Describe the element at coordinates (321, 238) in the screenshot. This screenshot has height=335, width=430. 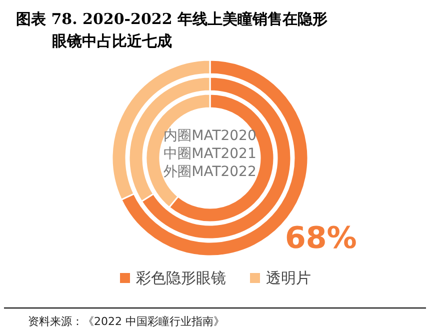
I see `data-label: 68%` at that location.